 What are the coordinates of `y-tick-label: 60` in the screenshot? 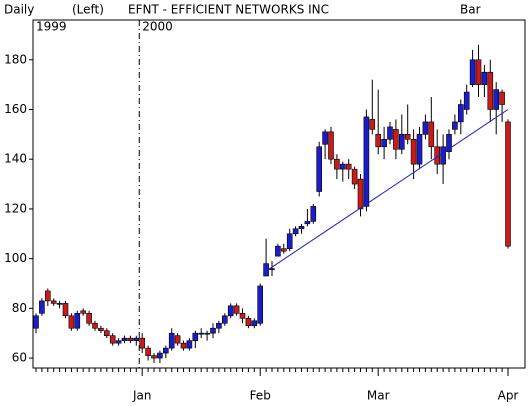 It's located at (19, 358).